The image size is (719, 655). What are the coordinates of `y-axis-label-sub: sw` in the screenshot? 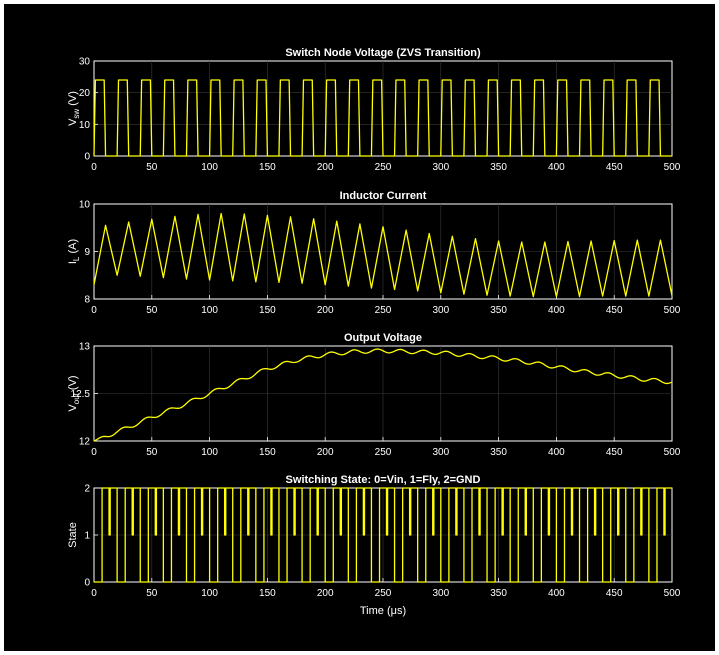 It's located at (76, 114).